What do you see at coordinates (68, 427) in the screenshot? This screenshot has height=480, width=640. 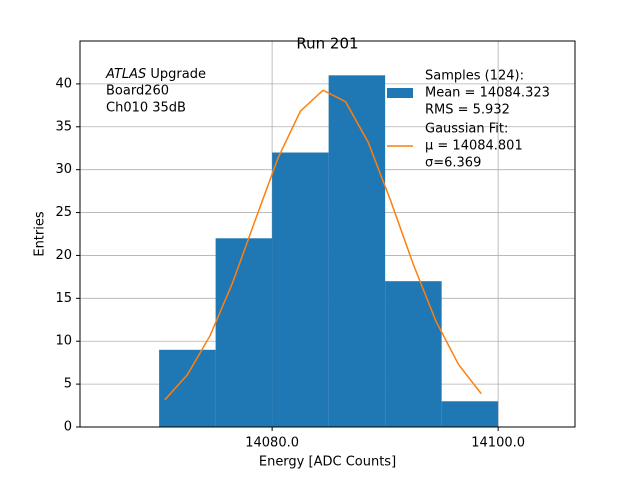 I see `y-tick-label: 0` at bounding box center [68, 427].